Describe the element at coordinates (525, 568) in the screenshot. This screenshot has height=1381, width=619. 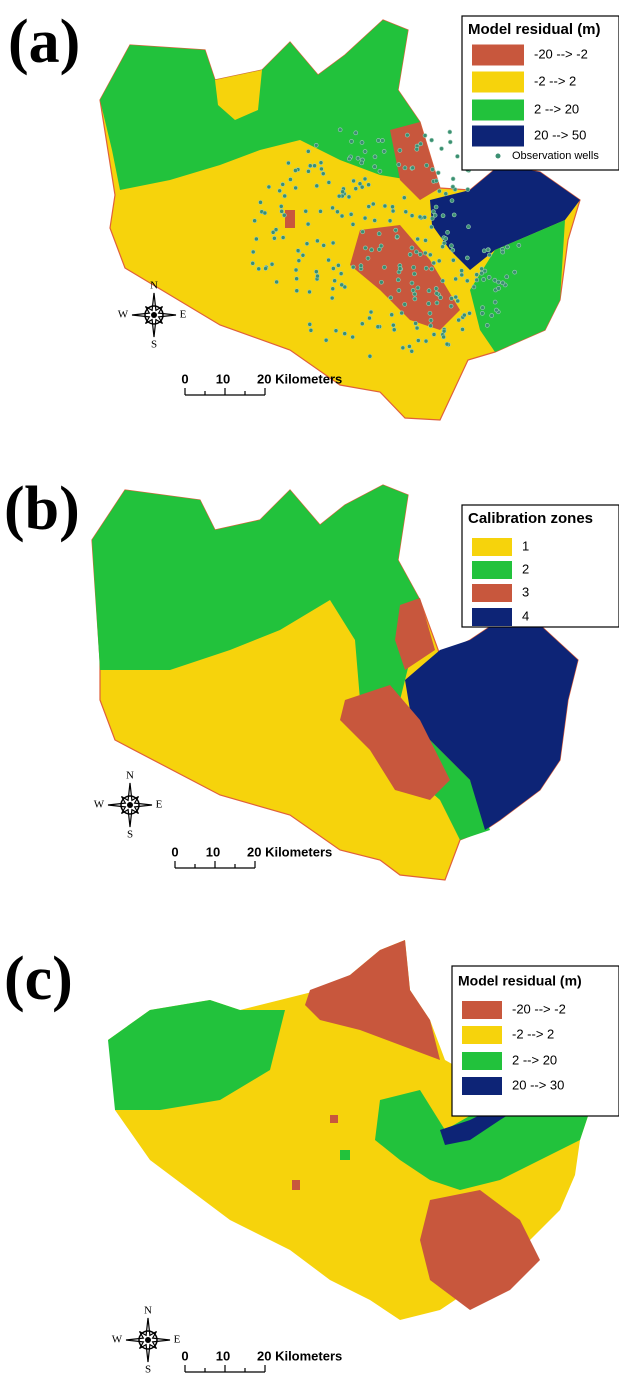
I see `legend-label: 2` at that location.